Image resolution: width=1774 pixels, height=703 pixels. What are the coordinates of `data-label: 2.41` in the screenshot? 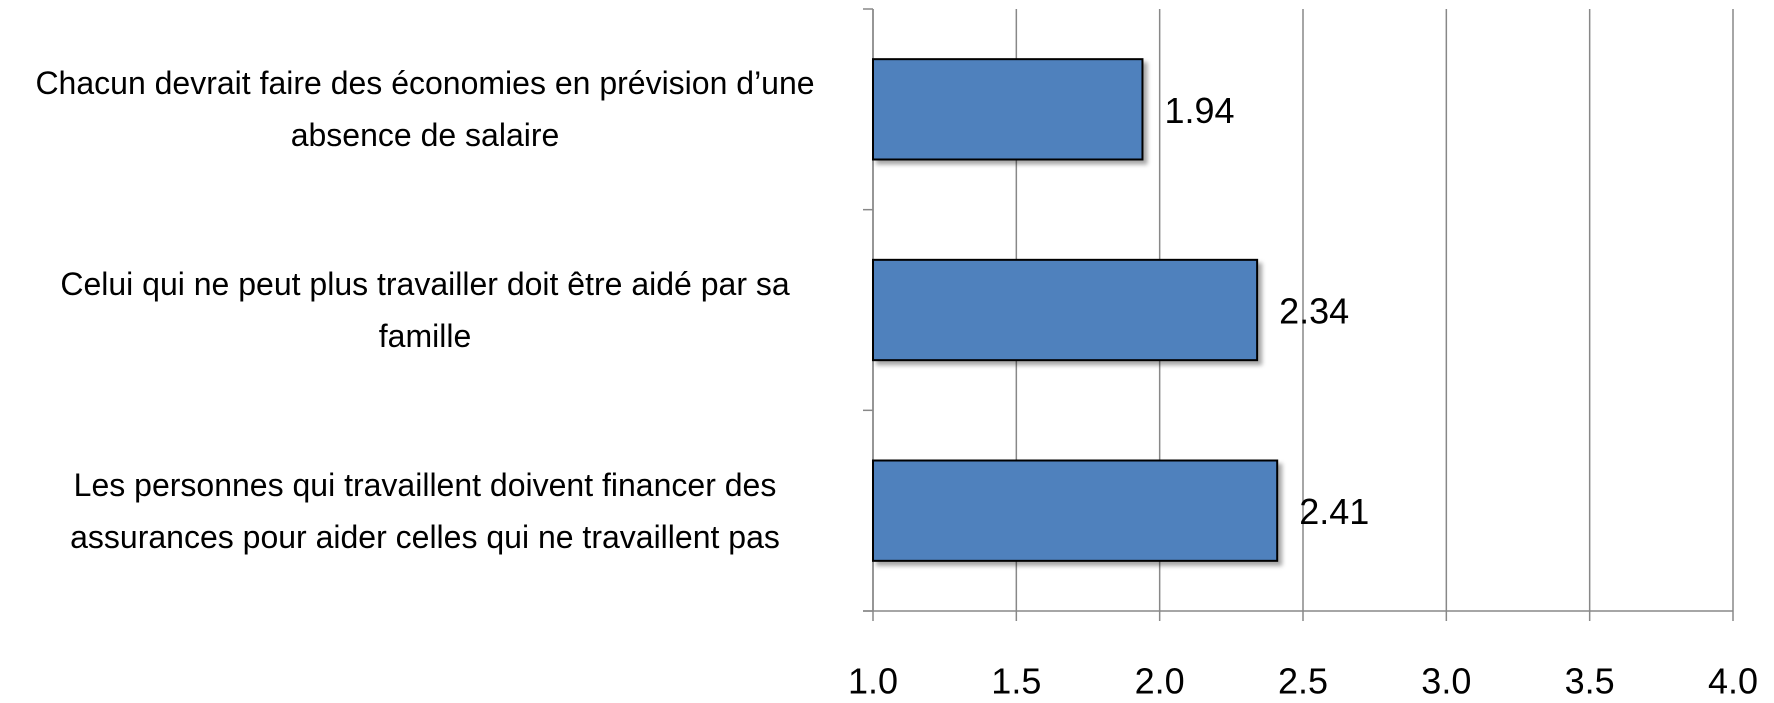 It's located at (1334, 511).